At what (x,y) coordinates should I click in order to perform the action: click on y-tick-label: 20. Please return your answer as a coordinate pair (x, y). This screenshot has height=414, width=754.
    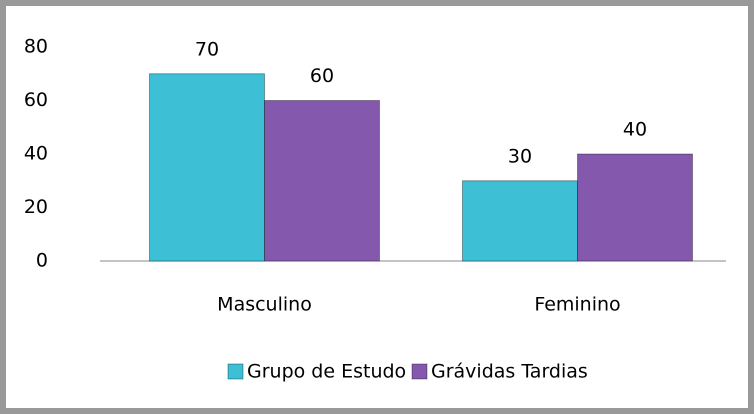
    Looking at the image, I should click on (36, 207).